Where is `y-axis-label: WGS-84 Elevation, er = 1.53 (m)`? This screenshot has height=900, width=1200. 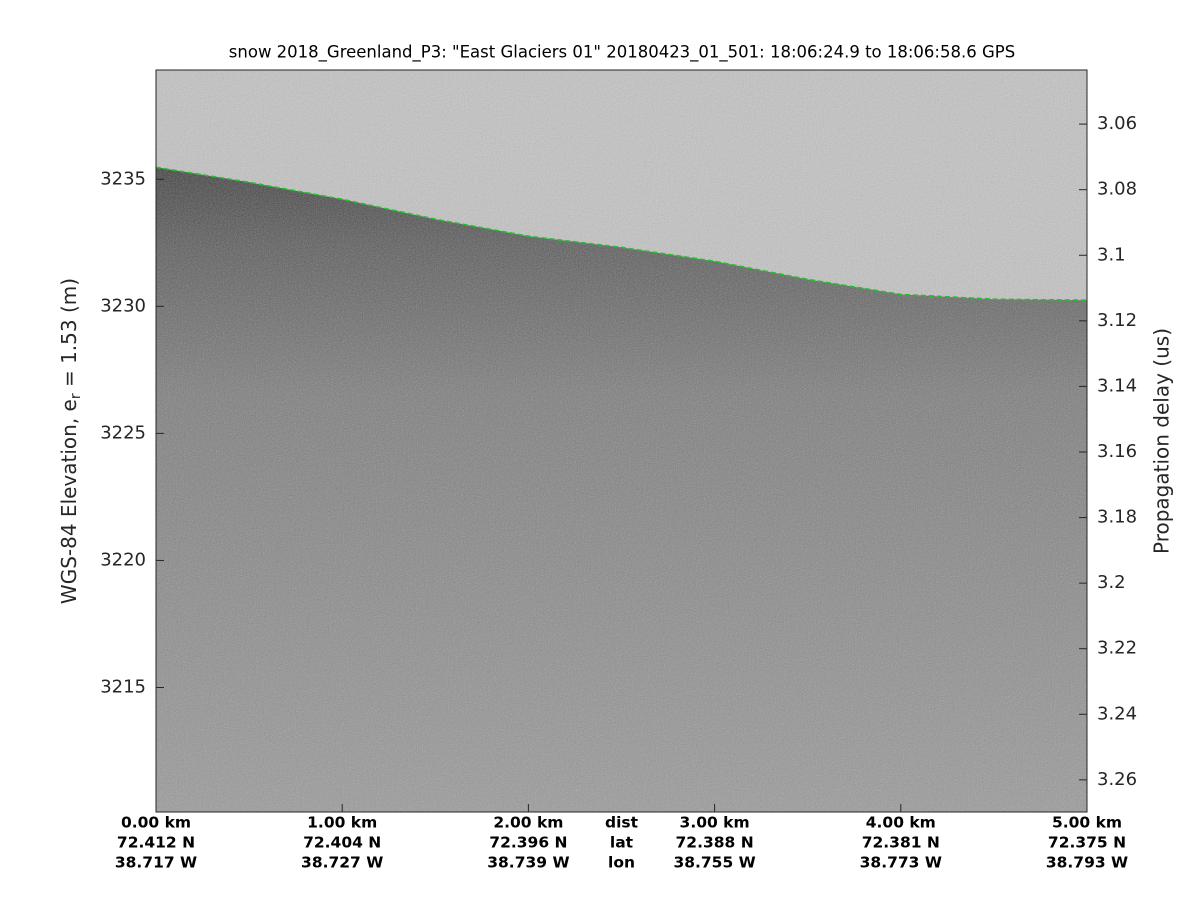
y-axis-label: WGS-84 Elevation, er = 1.53 (m) is located at coordinates (71, 441).